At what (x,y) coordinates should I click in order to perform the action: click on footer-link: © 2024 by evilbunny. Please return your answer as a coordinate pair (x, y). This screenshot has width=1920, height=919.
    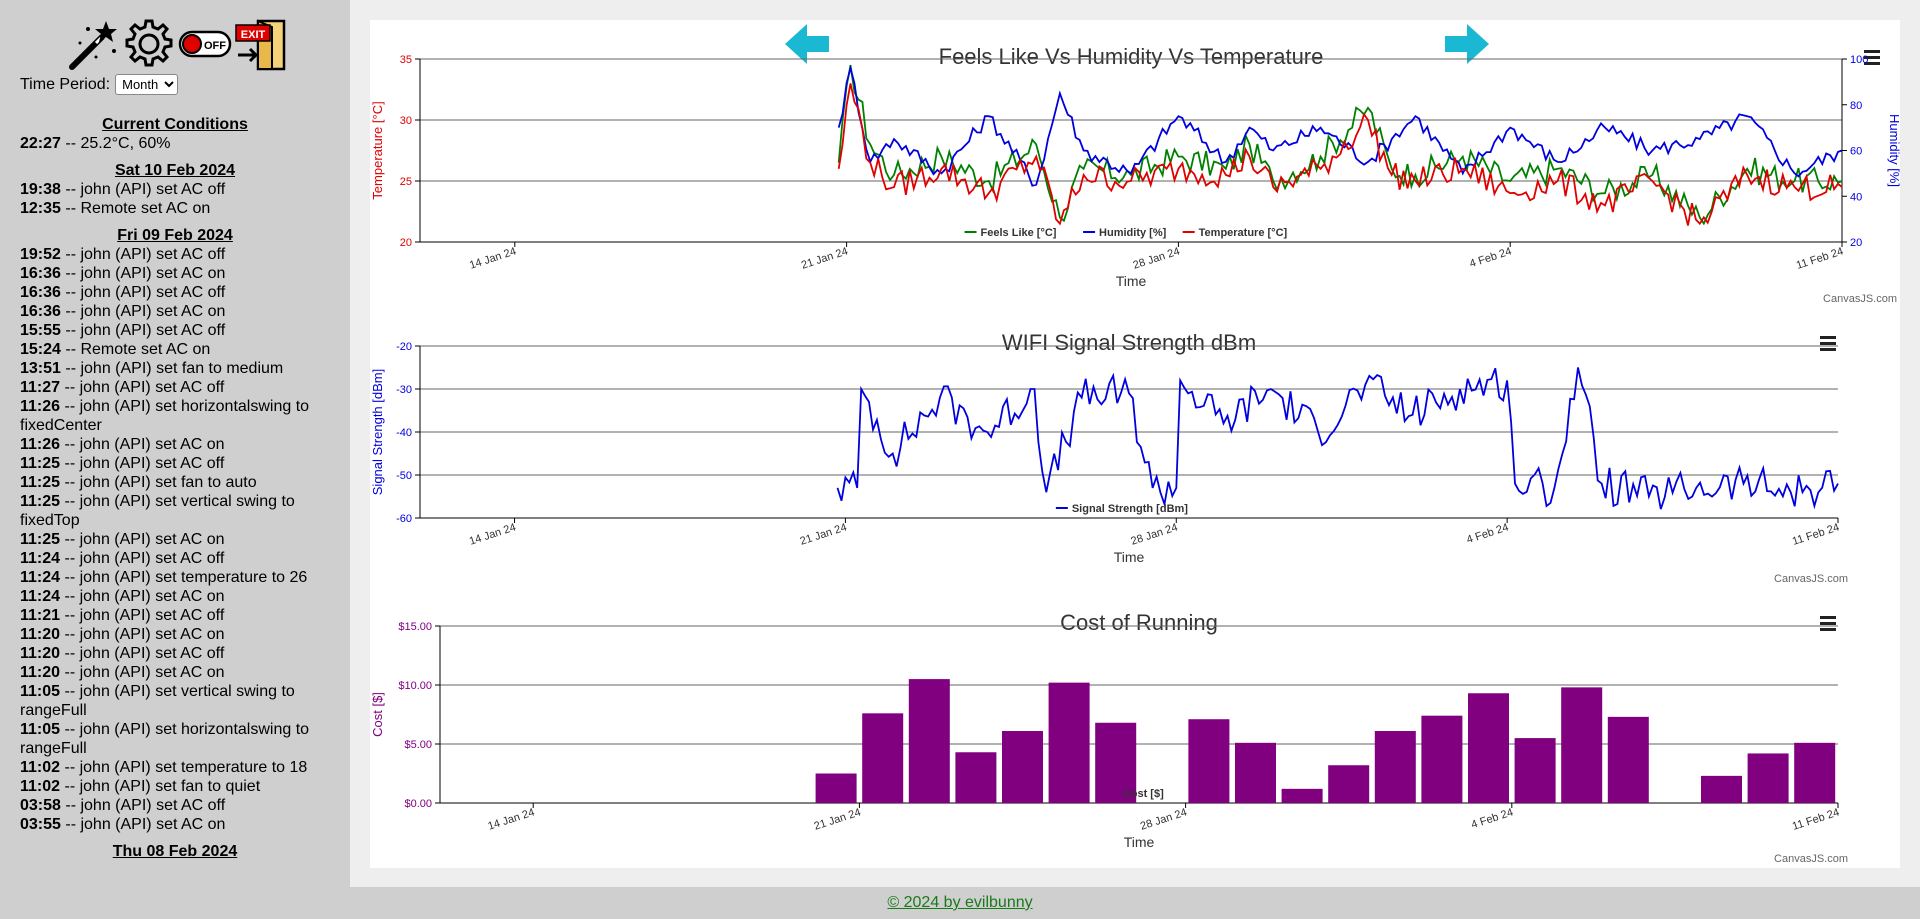
    Looking at the image, I should click on (960, 902).